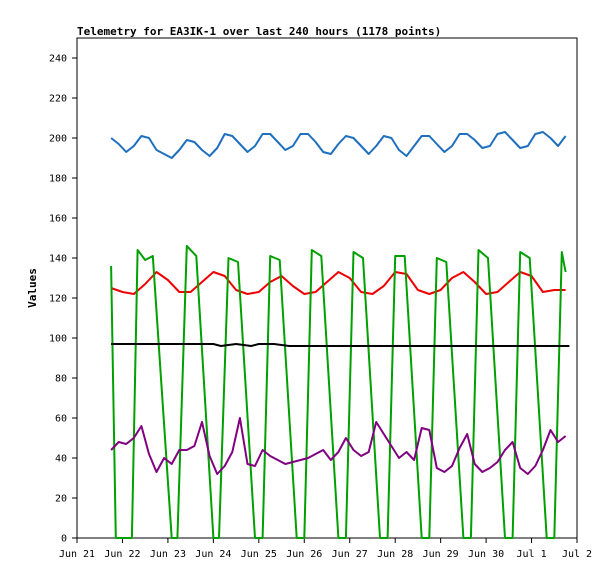 This screenshot has width=615, height=579. Describe the element at coordinates (61, 379) in the screenshot. I see `y-tick-label: 80` at that location.